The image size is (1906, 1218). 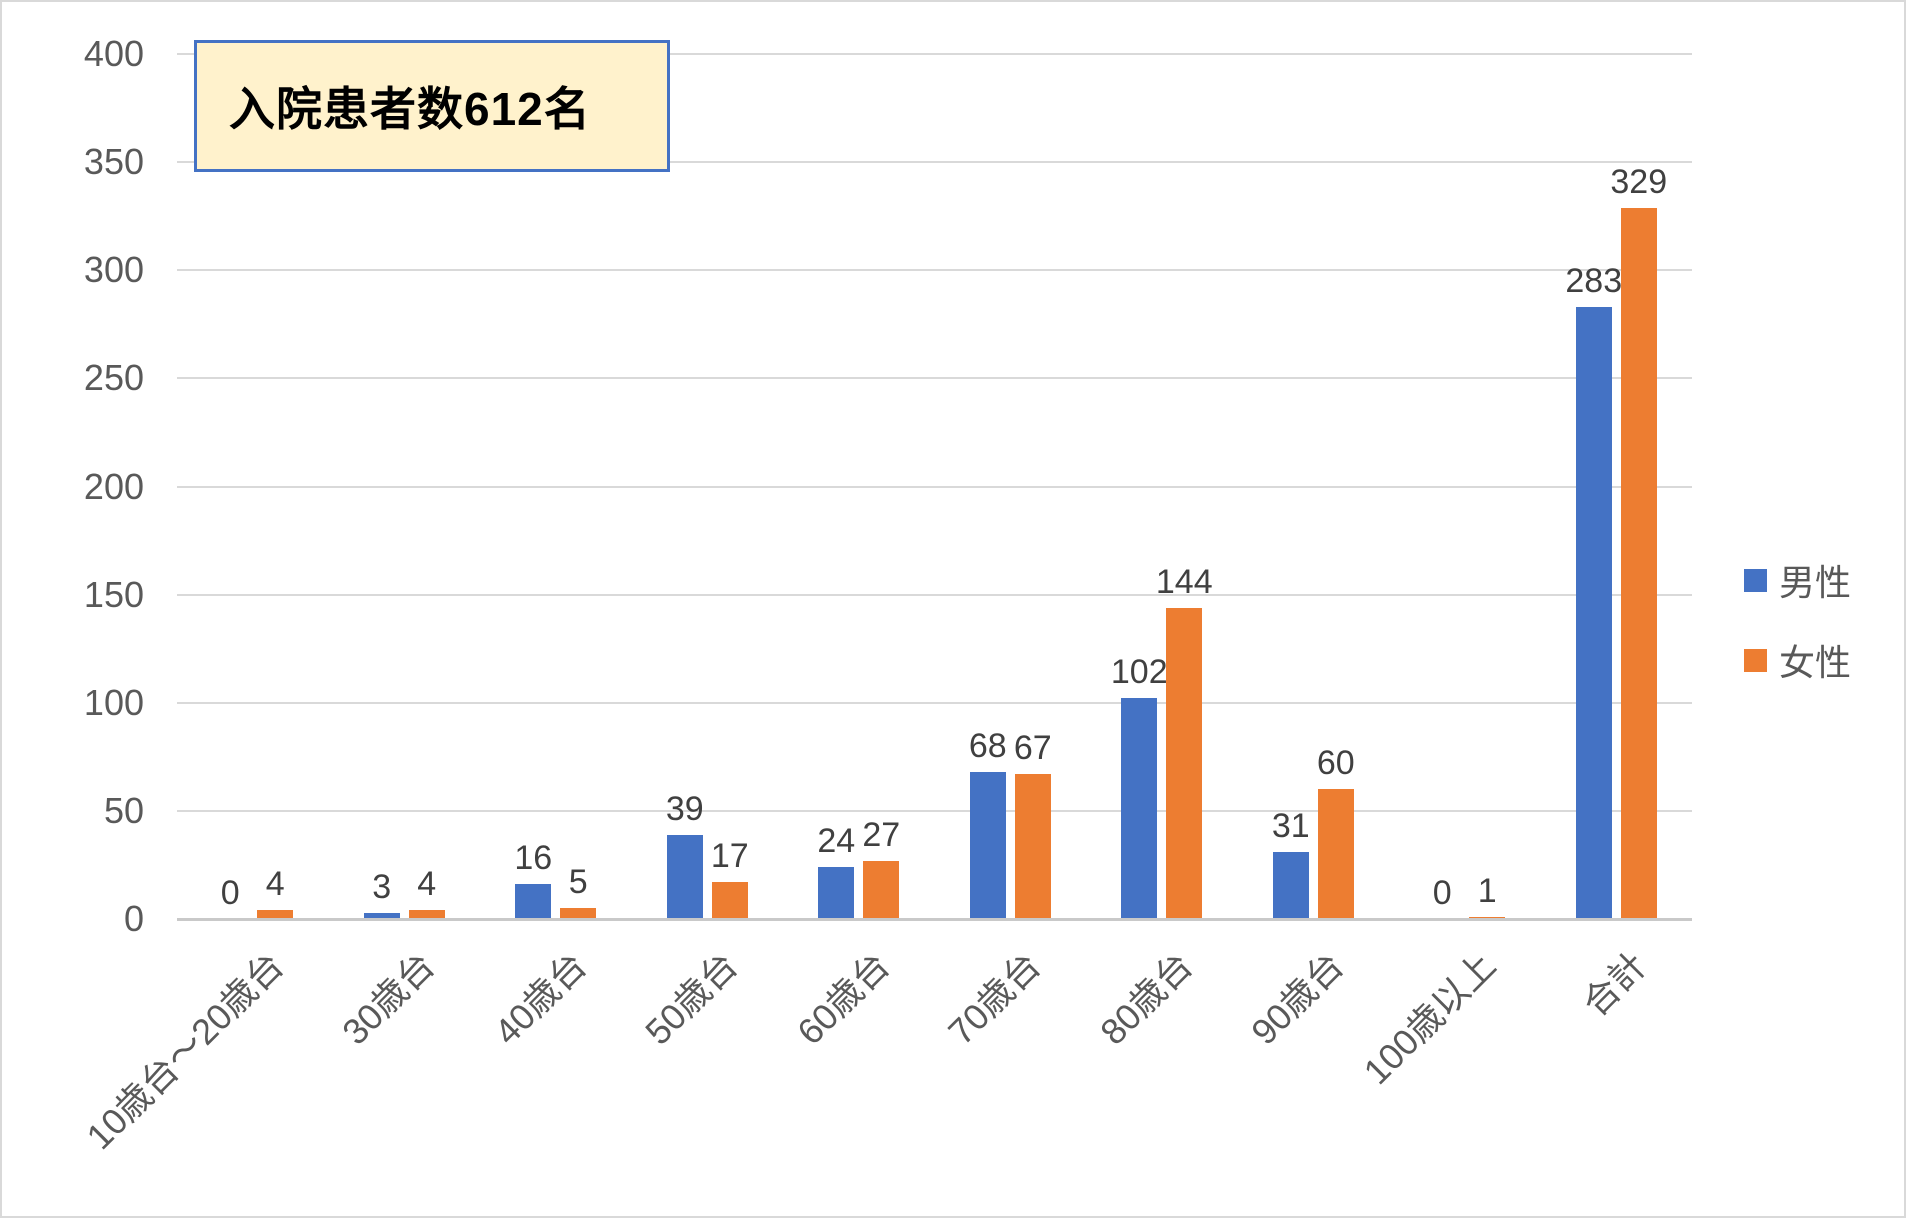 What do you see at coordinates (836, 871) in the screenshot?
I see `bar-male-5: 24` at bounding box center [836, 871].